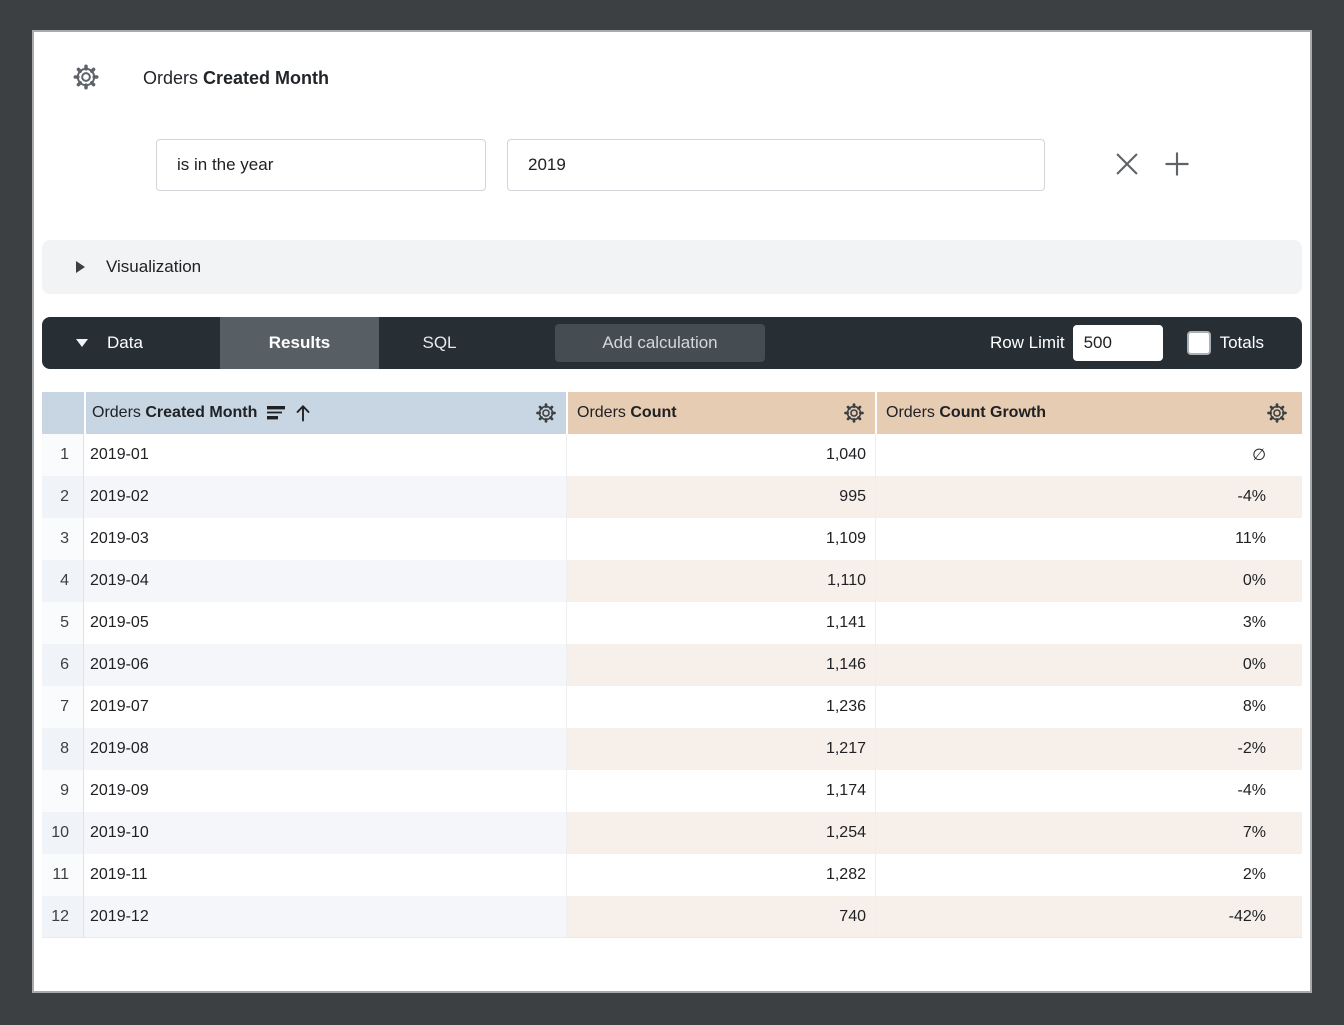 The height and width of the screenshot is (1025, 1344). I want to click on column-header-created-month: Orders Created Month, so click(325, 413).